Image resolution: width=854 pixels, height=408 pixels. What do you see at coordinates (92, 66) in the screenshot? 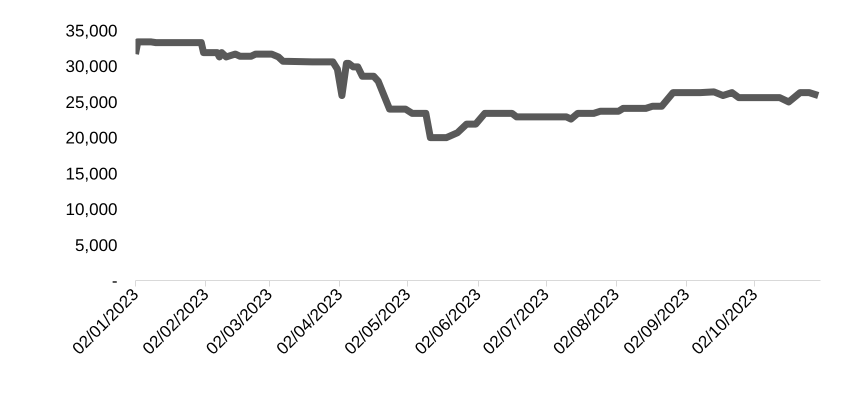
I see `y-tick-label: 30,000` at bounding box center [92, 66].